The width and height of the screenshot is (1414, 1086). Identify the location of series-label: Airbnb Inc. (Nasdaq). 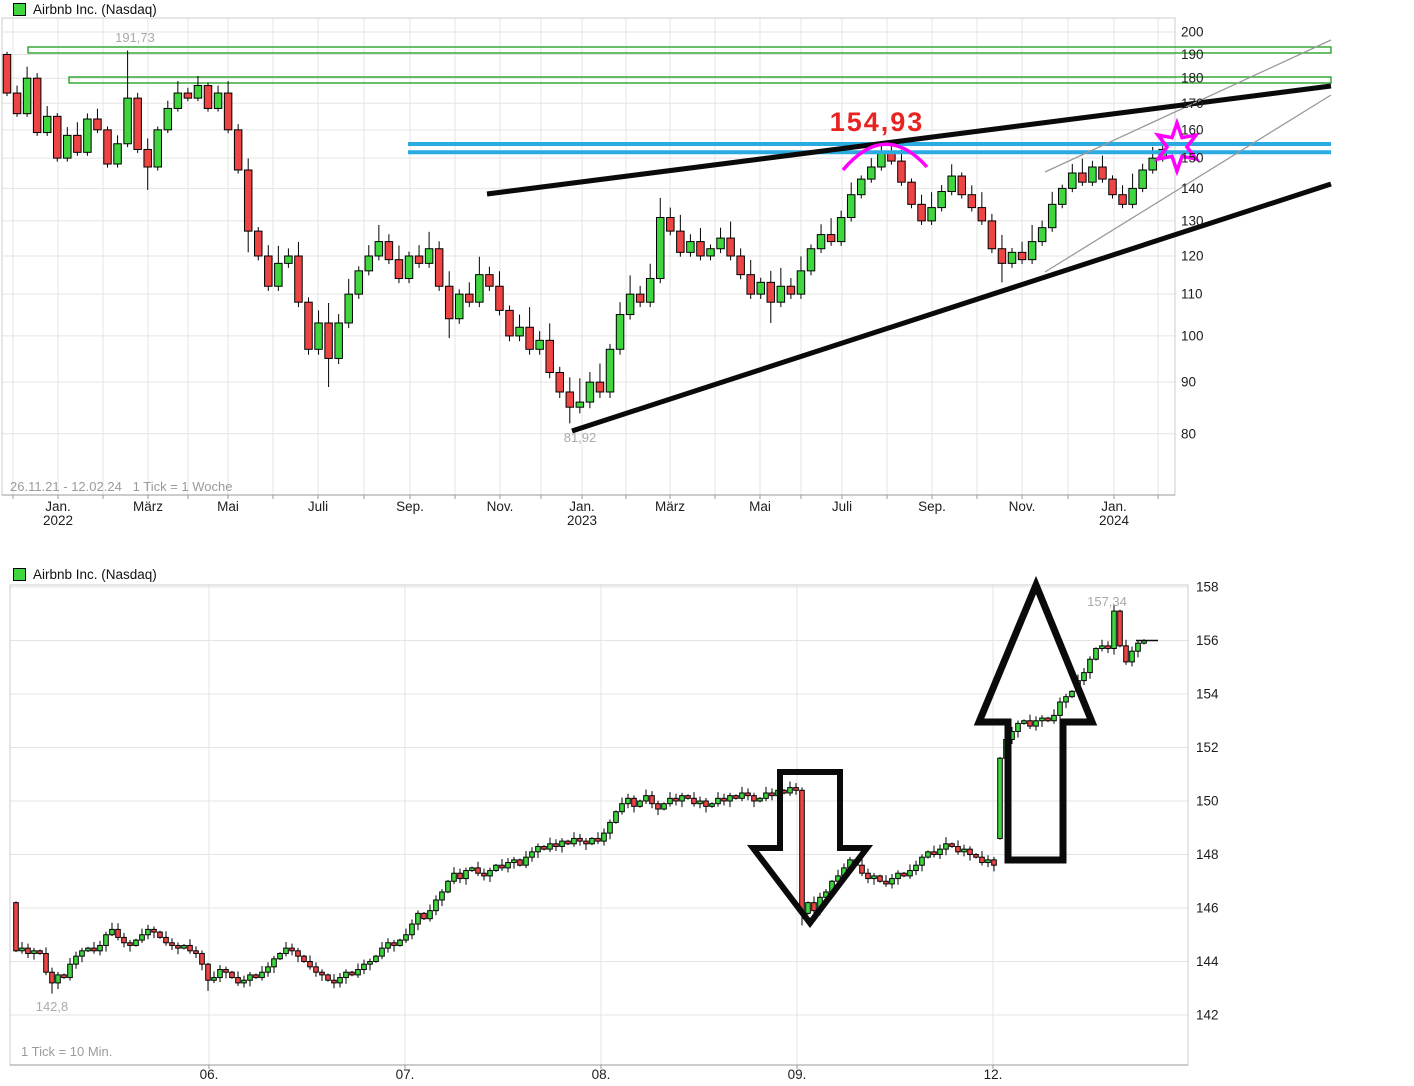
(95, 574).